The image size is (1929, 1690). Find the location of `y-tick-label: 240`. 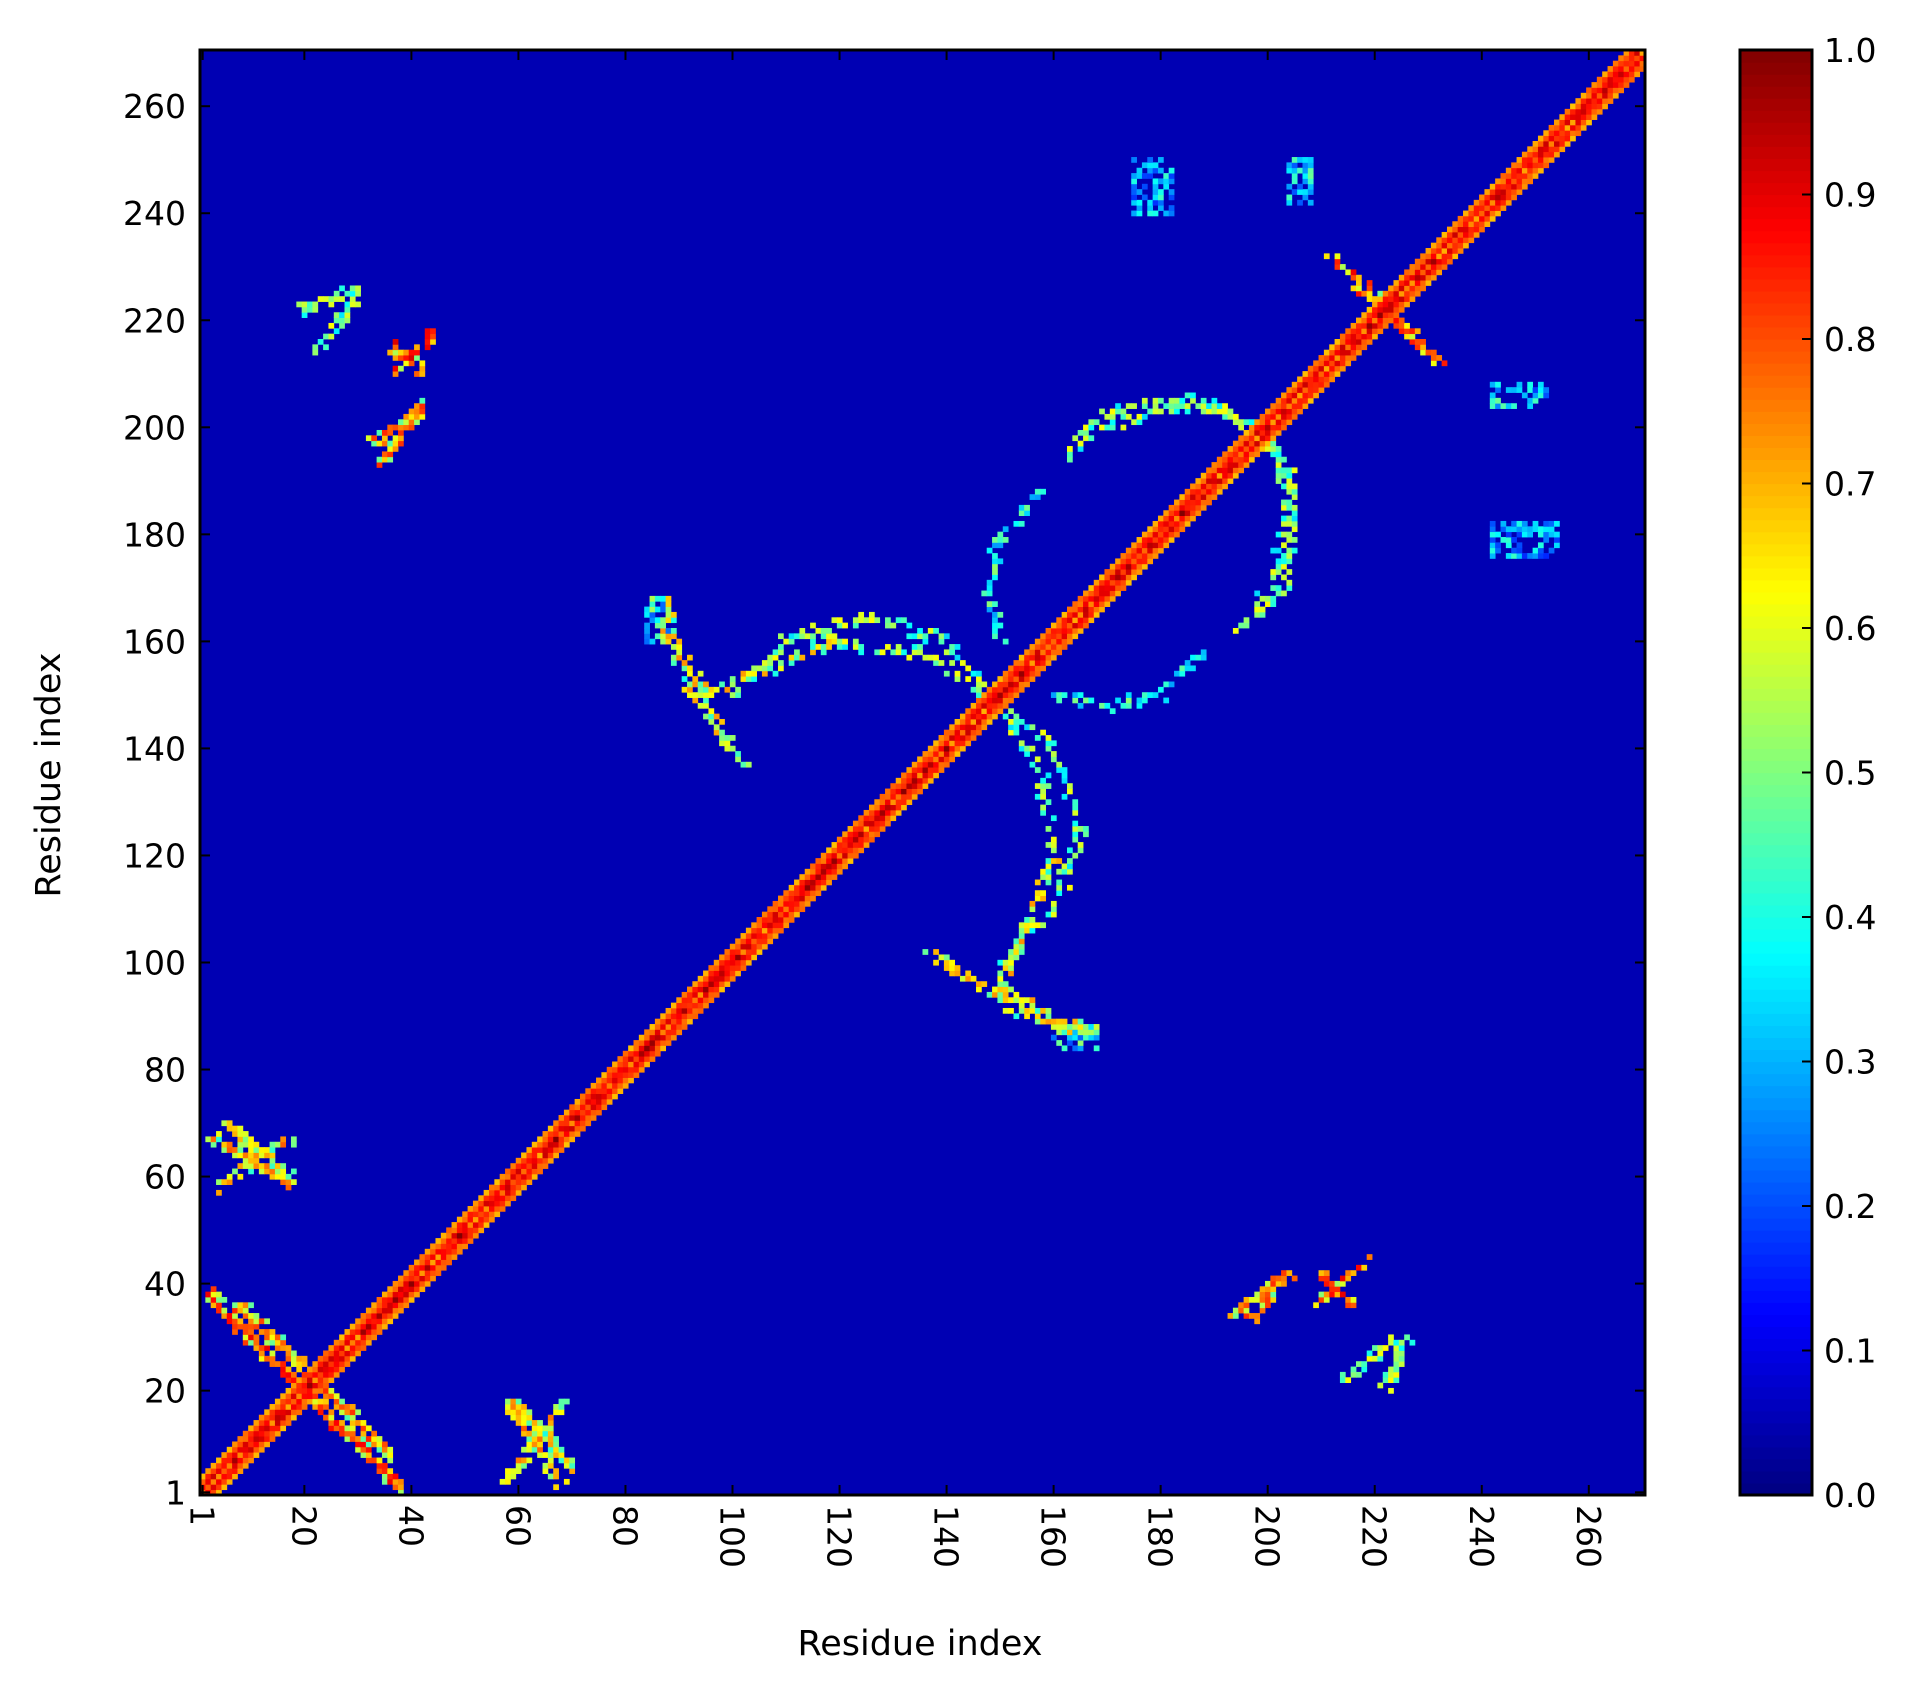

y-tick-label: 240 is located at coordinates (154, 213).